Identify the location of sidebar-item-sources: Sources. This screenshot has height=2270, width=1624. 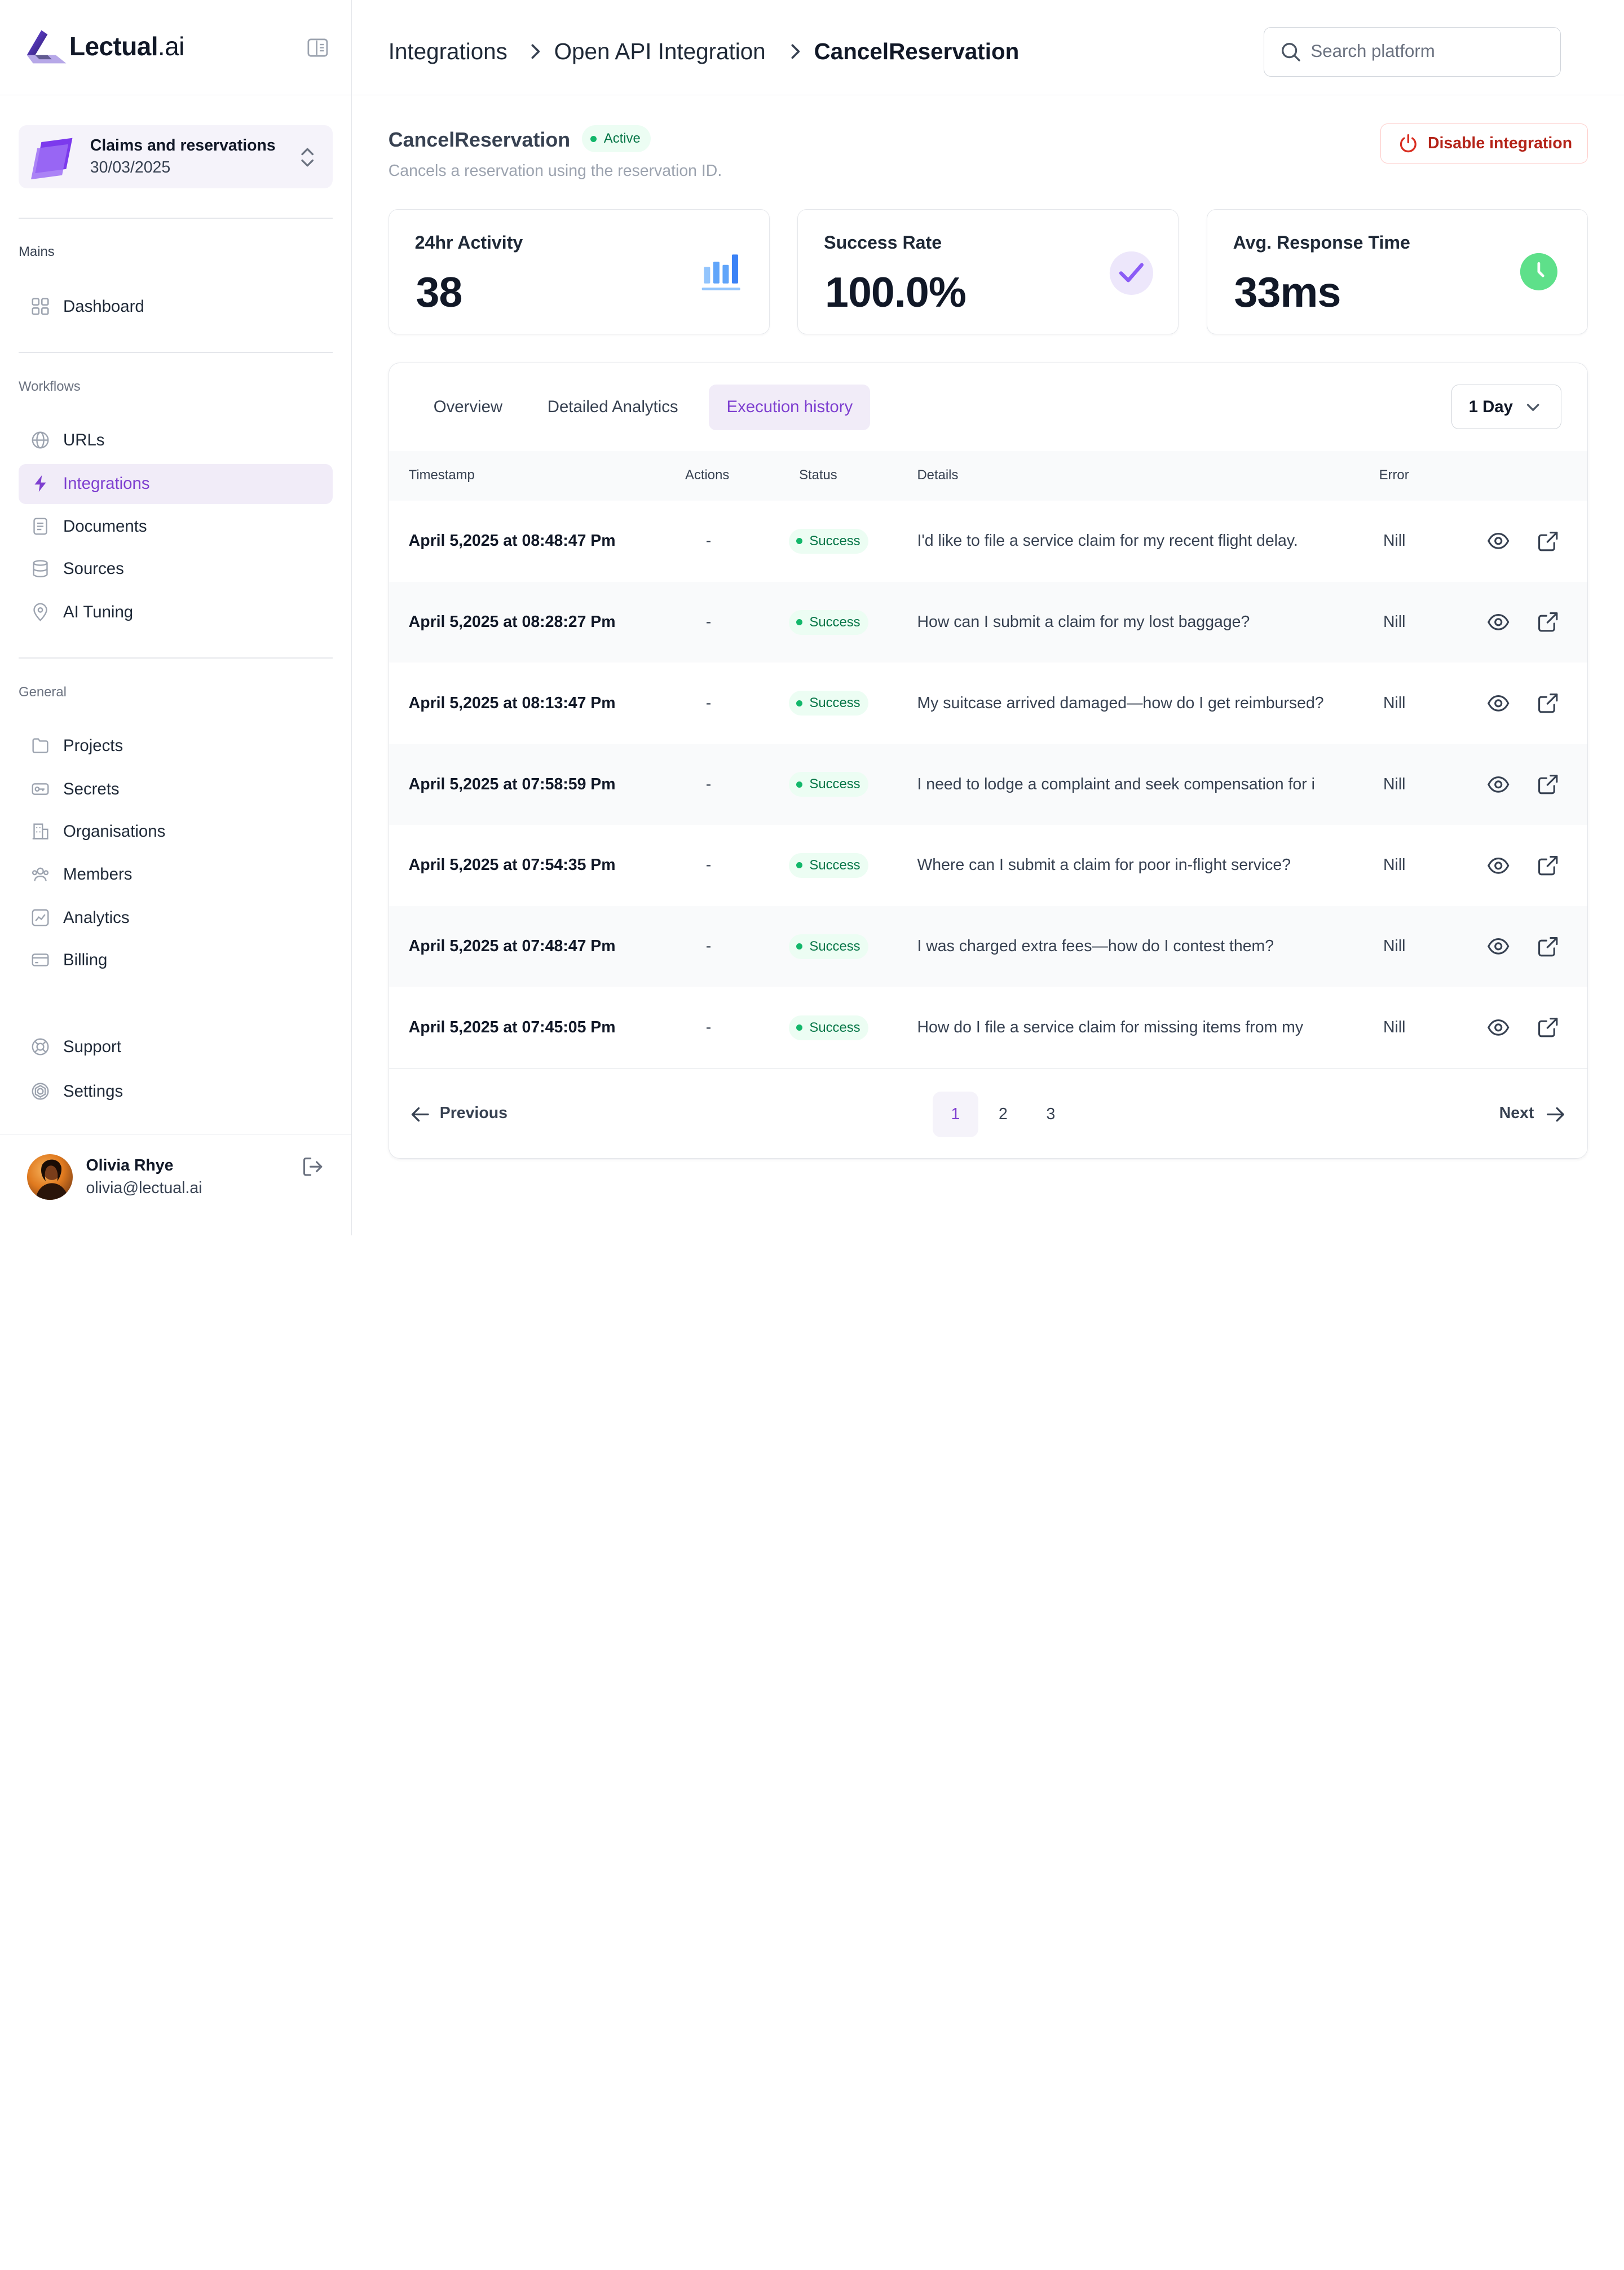
(176, 569).